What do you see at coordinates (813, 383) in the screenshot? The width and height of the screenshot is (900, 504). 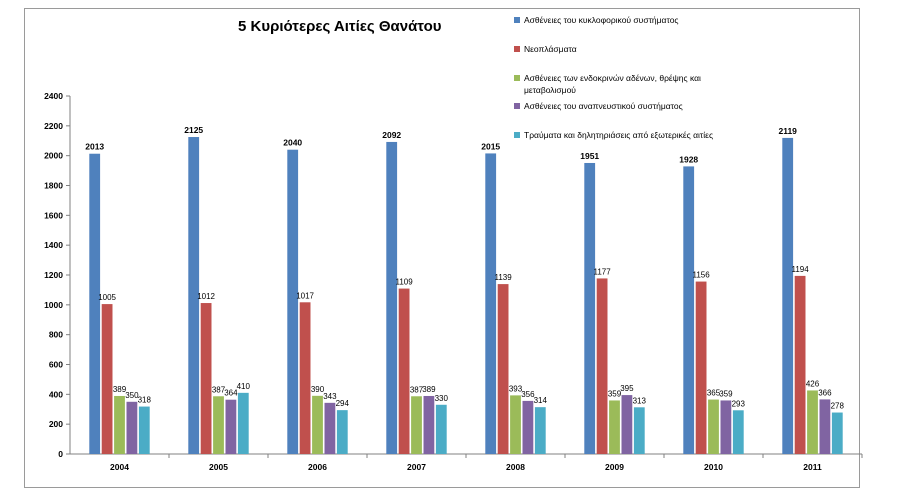 I see `data-label: 426` at bounding box center [813, 383].